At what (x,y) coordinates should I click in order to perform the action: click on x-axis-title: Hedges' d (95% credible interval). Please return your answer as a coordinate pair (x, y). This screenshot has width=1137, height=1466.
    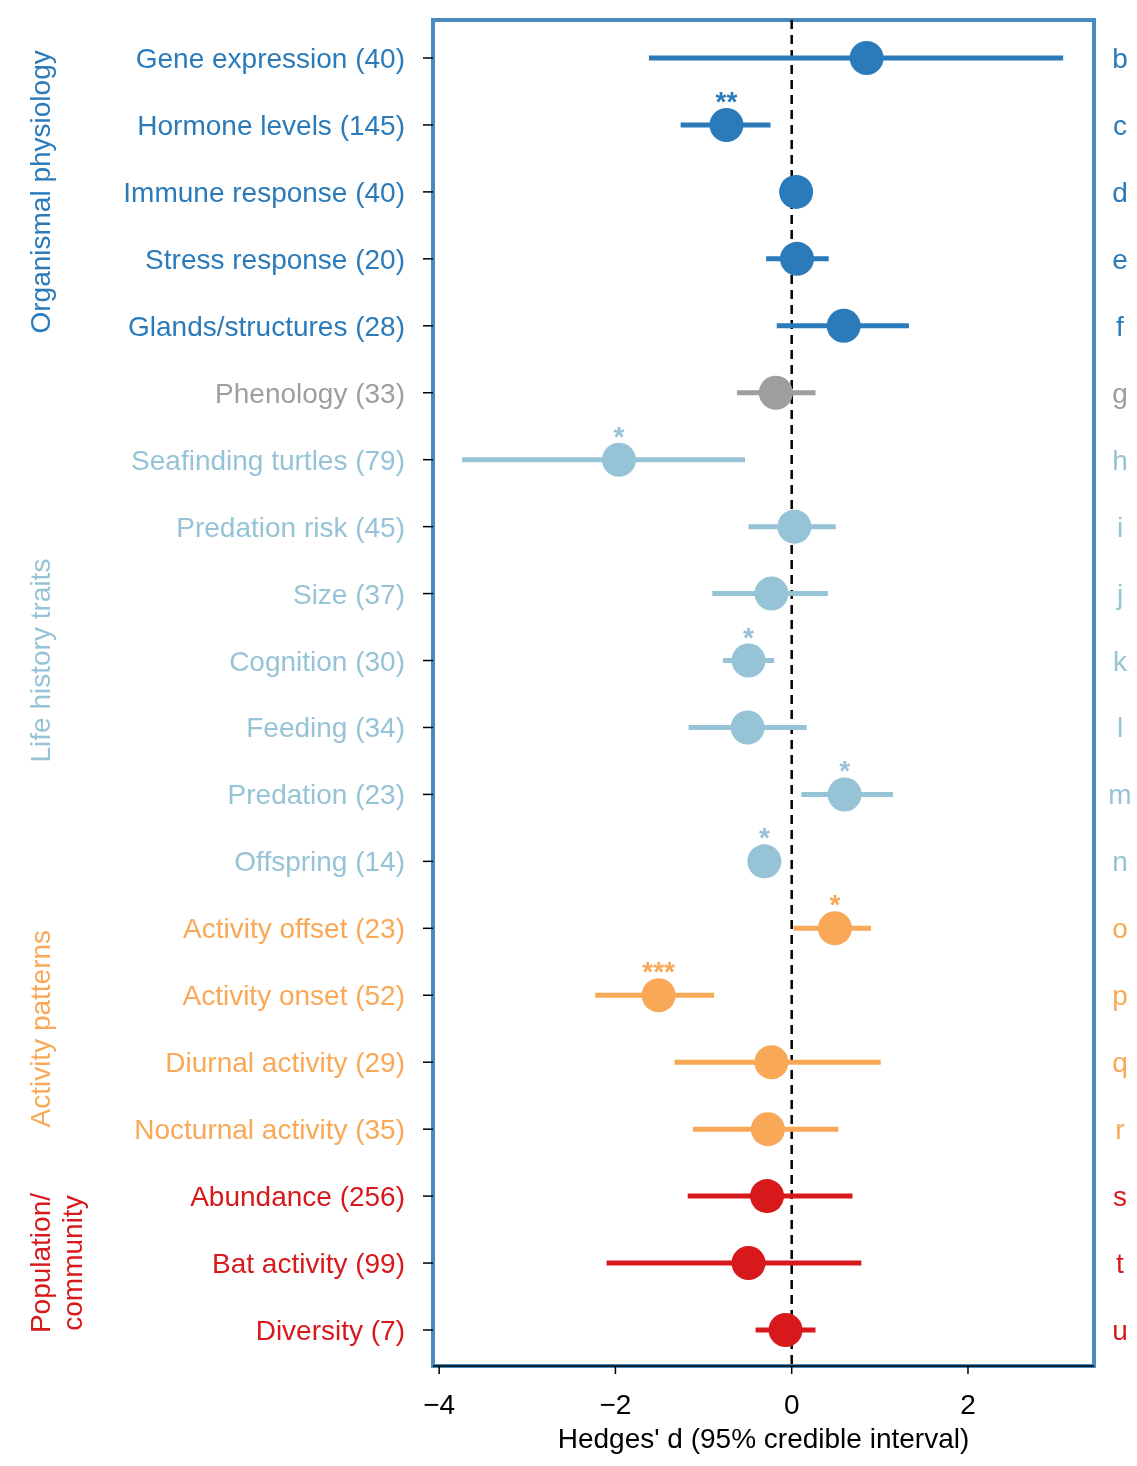
    Looking at the image, I should click on (763, 1438).